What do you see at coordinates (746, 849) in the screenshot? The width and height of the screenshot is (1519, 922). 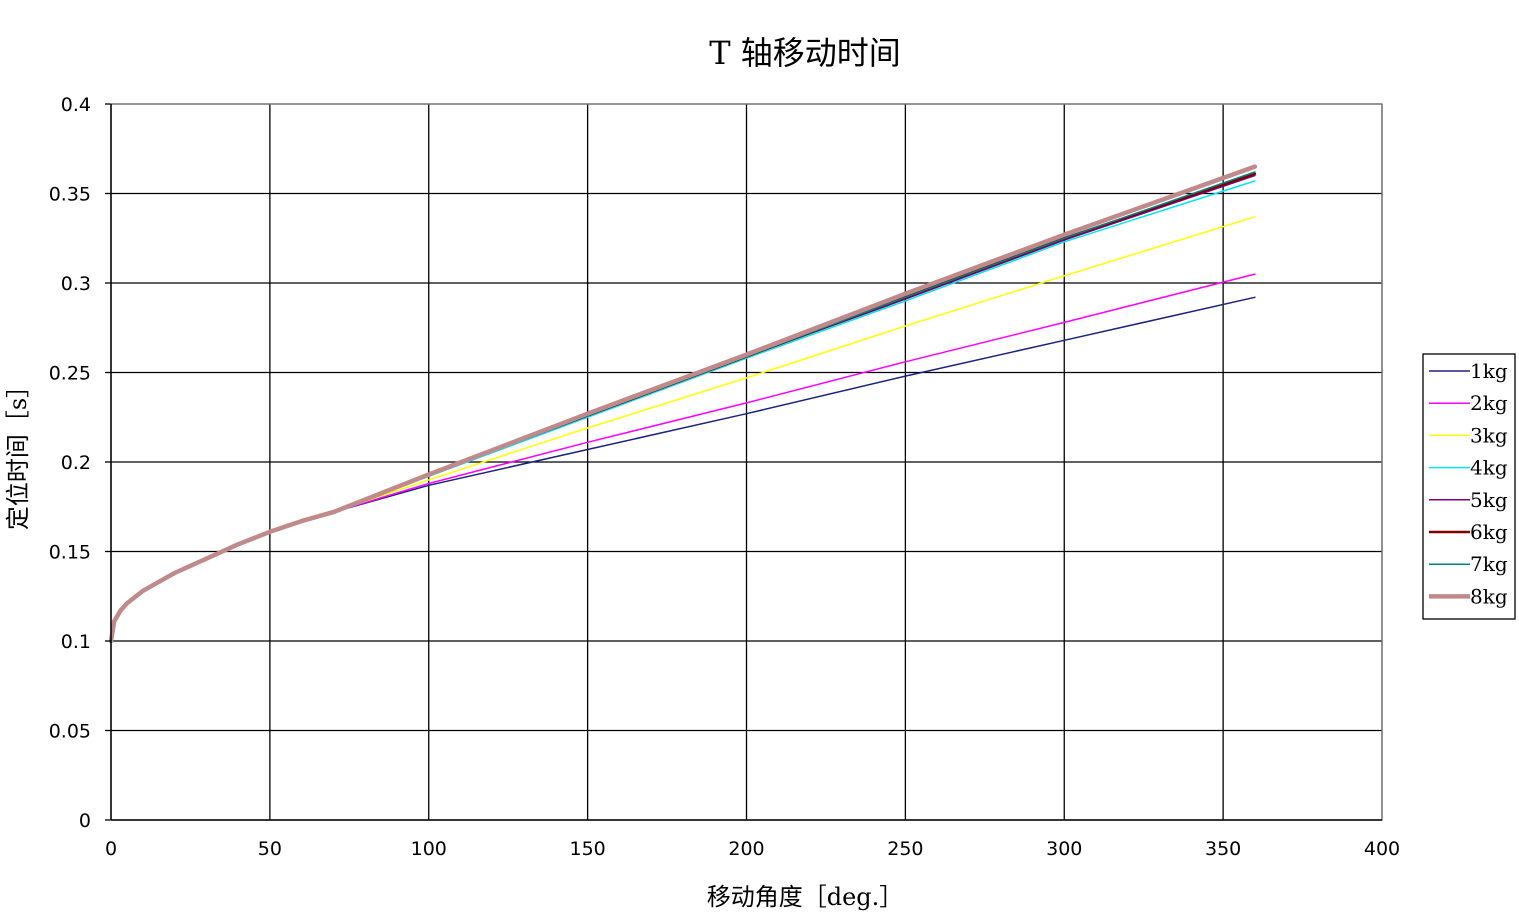 I see `x-tick-label: 200` at bounding box center [746, 849].